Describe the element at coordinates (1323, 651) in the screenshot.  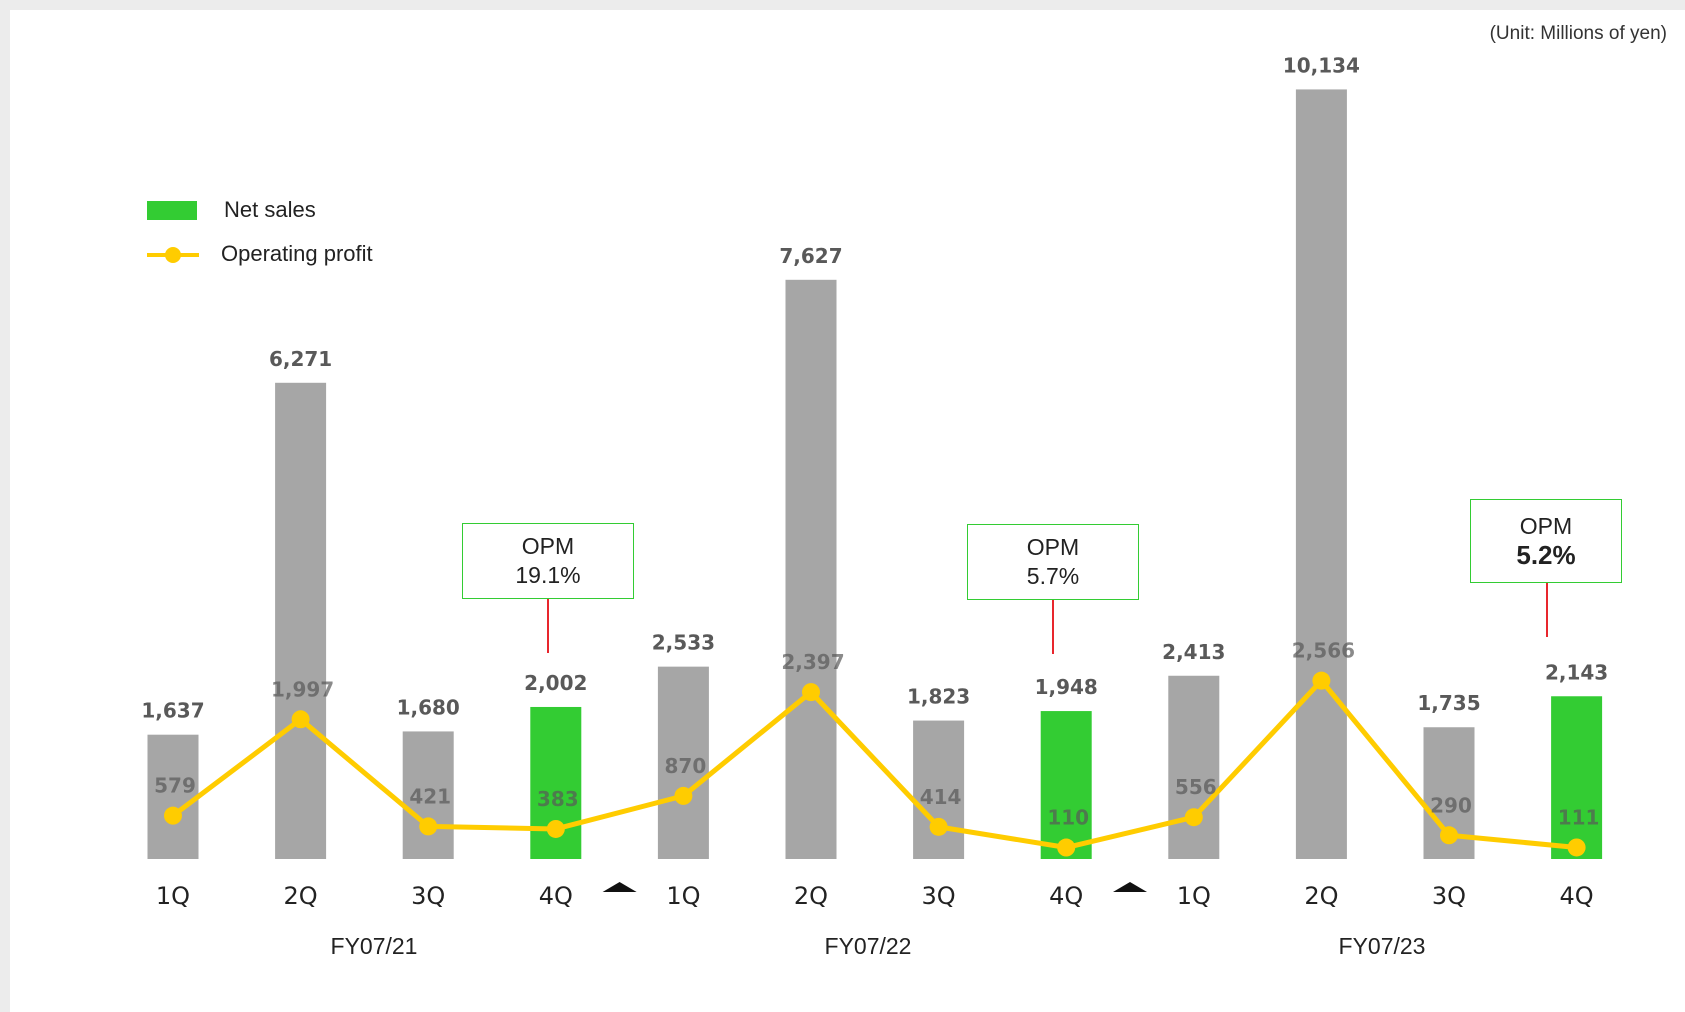
I see `operating-profit-value-label: 2,566` at that location.